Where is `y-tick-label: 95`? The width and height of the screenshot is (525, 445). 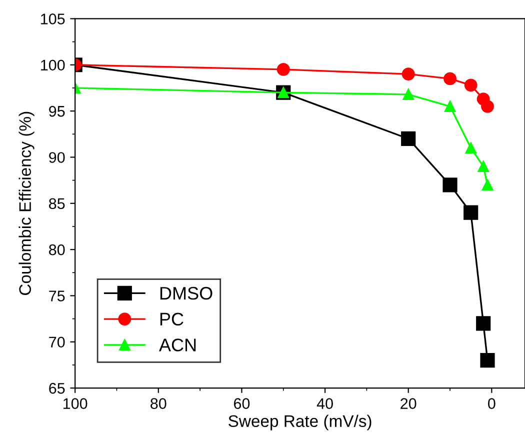 y-tick-label: 95 is located at coordinates (57, 111).